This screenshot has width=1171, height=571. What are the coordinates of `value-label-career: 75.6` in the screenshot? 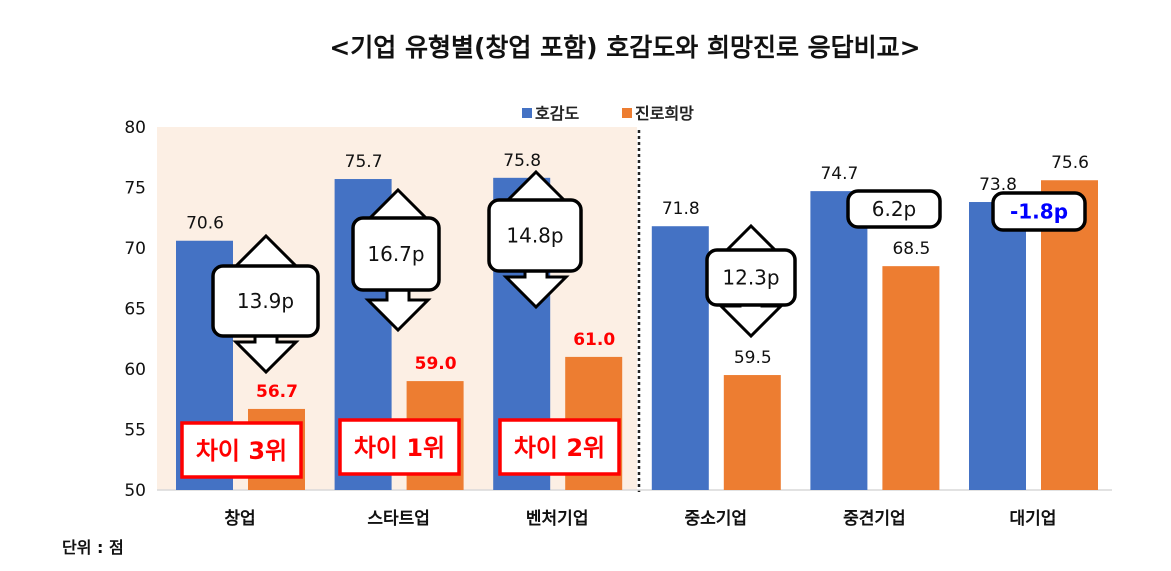 It's located at (1070, 163).